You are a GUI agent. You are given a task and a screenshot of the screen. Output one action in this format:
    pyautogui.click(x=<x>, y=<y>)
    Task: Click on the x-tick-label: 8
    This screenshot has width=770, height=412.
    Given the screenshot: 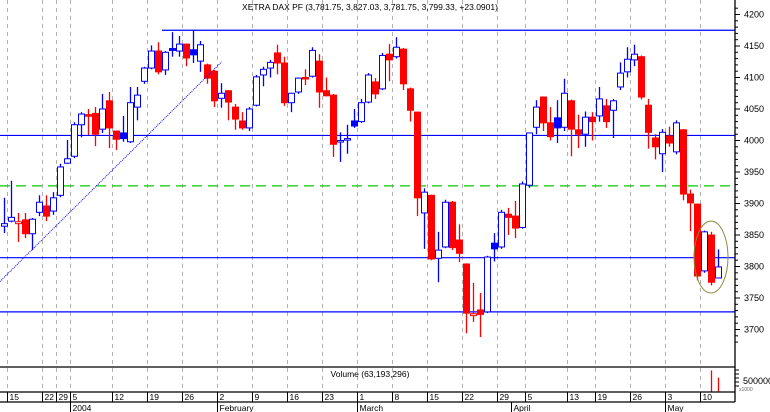 What is the action you would take?
    pyautogui.click(x=397, y=397)
    